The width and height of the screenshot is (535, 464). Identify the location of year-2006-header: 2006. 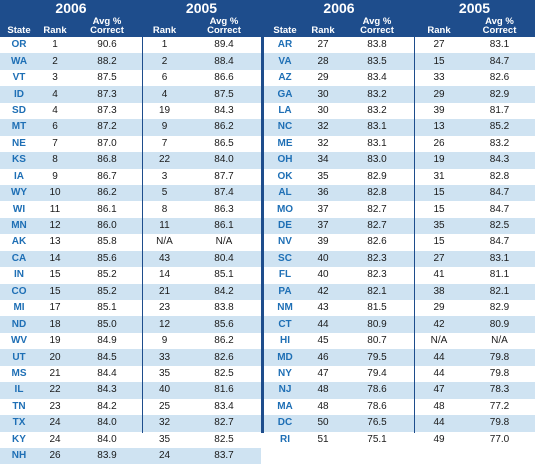
(339, 8).